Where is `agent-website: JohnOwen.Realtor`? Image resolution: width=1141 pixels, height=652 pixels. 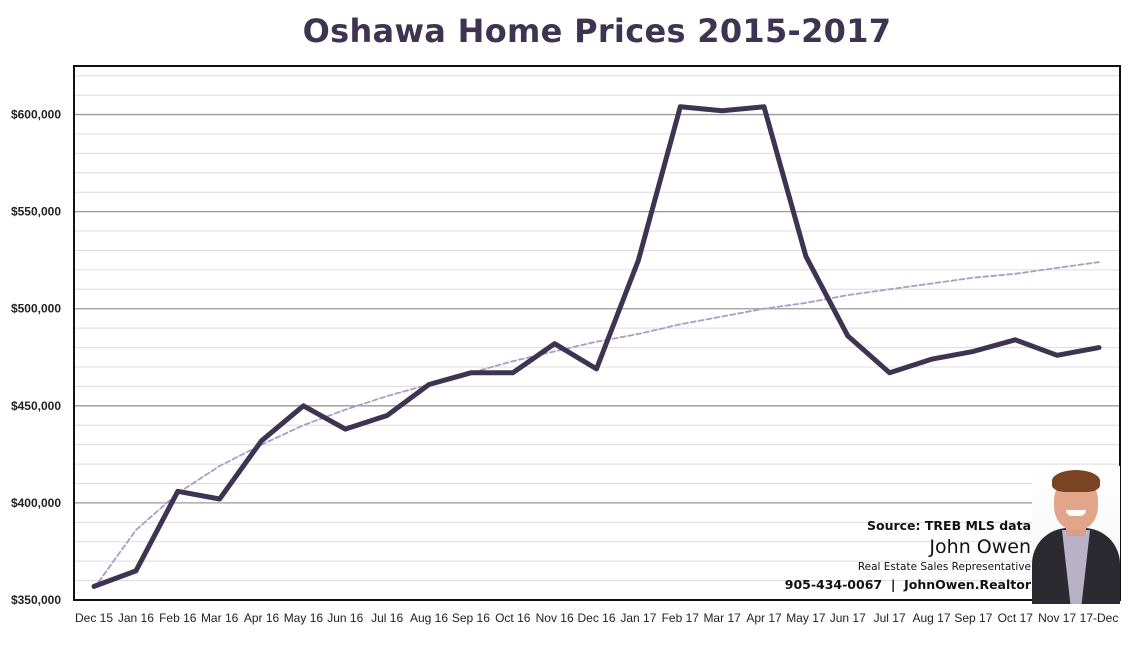 agent-website: JohnOwen.Realtor is located at coordinates (967, 584).